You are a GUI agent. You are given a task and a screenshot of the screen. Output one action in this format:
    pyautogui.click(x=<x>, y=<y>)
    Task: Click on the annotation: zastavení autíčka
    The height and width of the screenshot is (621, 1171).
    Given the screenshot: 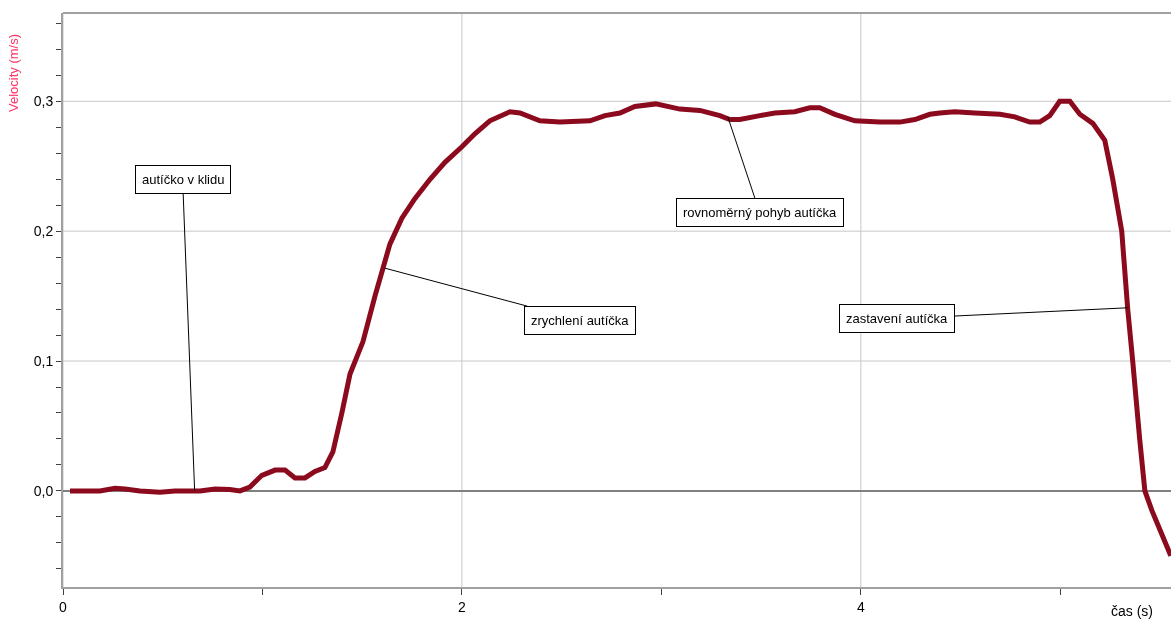 What is the action you would take?
    pyautogui.click(x=897, y=318)
    